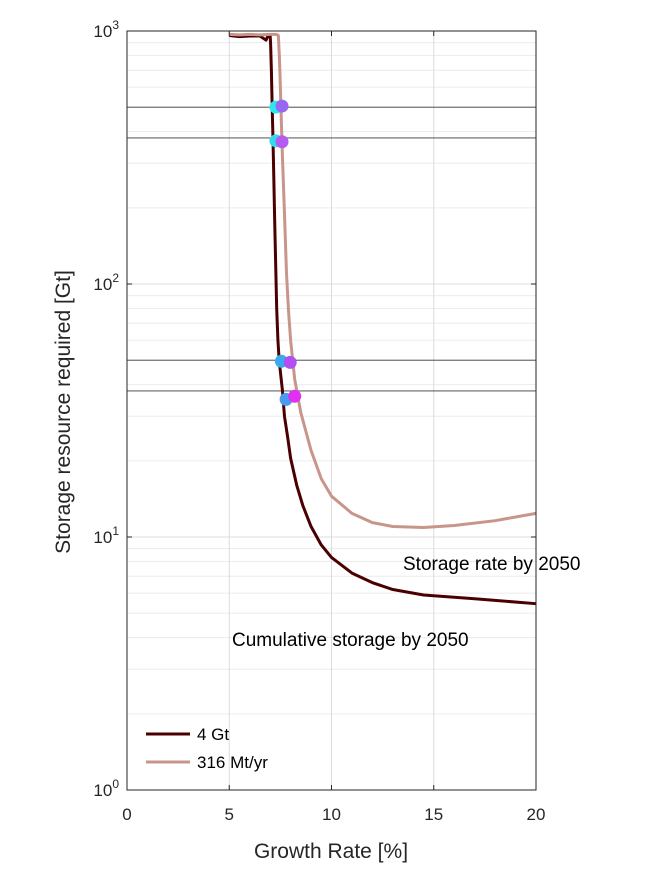 The image size is (655, 879). What do you see at coordinates (106, 535) in the screenshot?
I see `y-tick-label: 10¹` at bounding box center [106, 535].